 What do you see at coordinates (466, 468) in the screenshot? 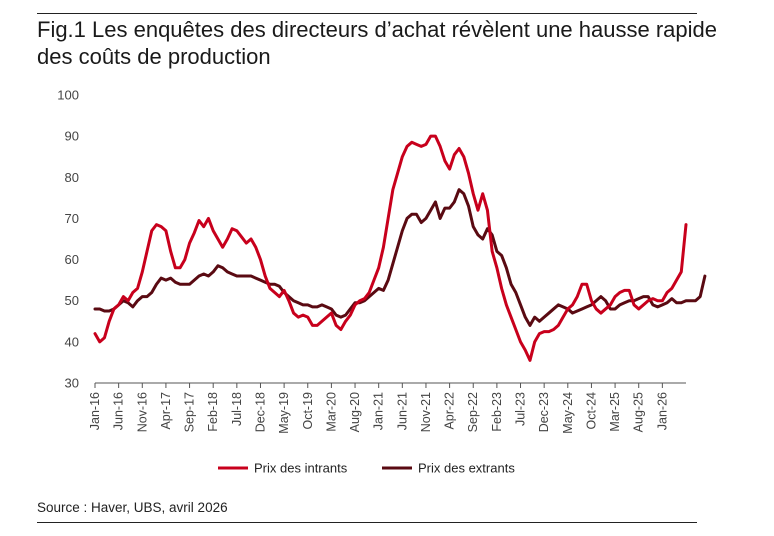
I see `legend-label: Prix des extrants` at bounding box center [466, 468].